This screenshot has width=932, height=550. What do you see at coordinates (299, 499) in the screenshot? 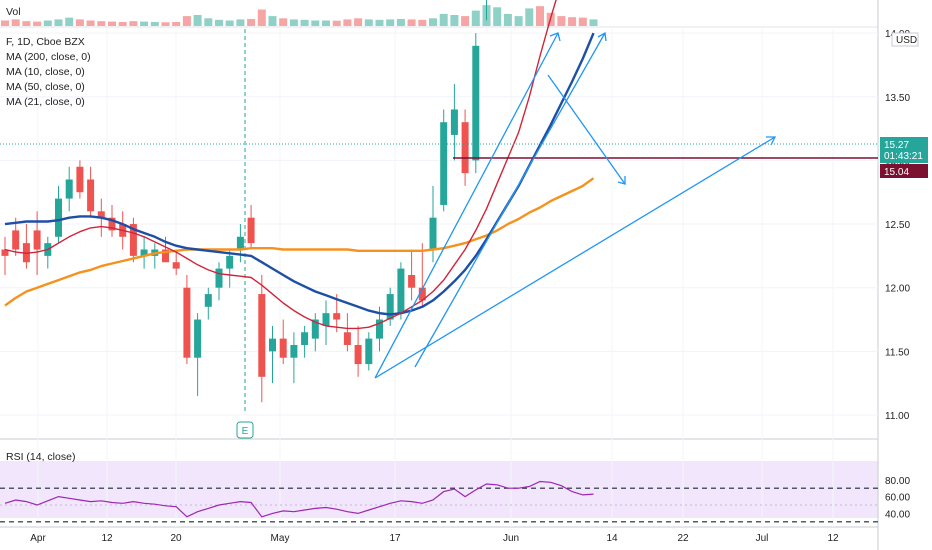
I see `rsi-line` at bounding box center [299, 499].